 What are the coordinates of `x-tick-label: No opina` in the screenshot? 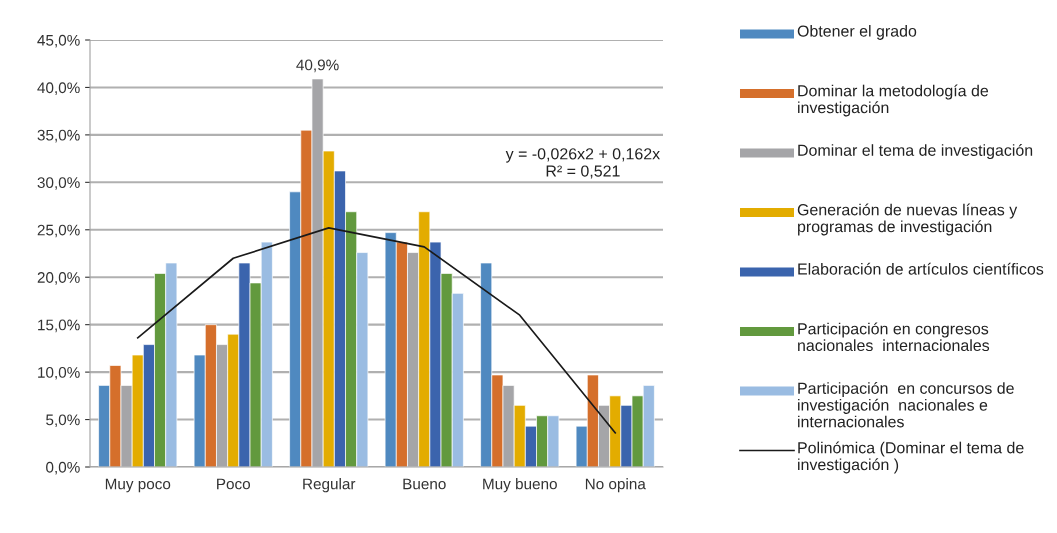 It's located at (615, 485).